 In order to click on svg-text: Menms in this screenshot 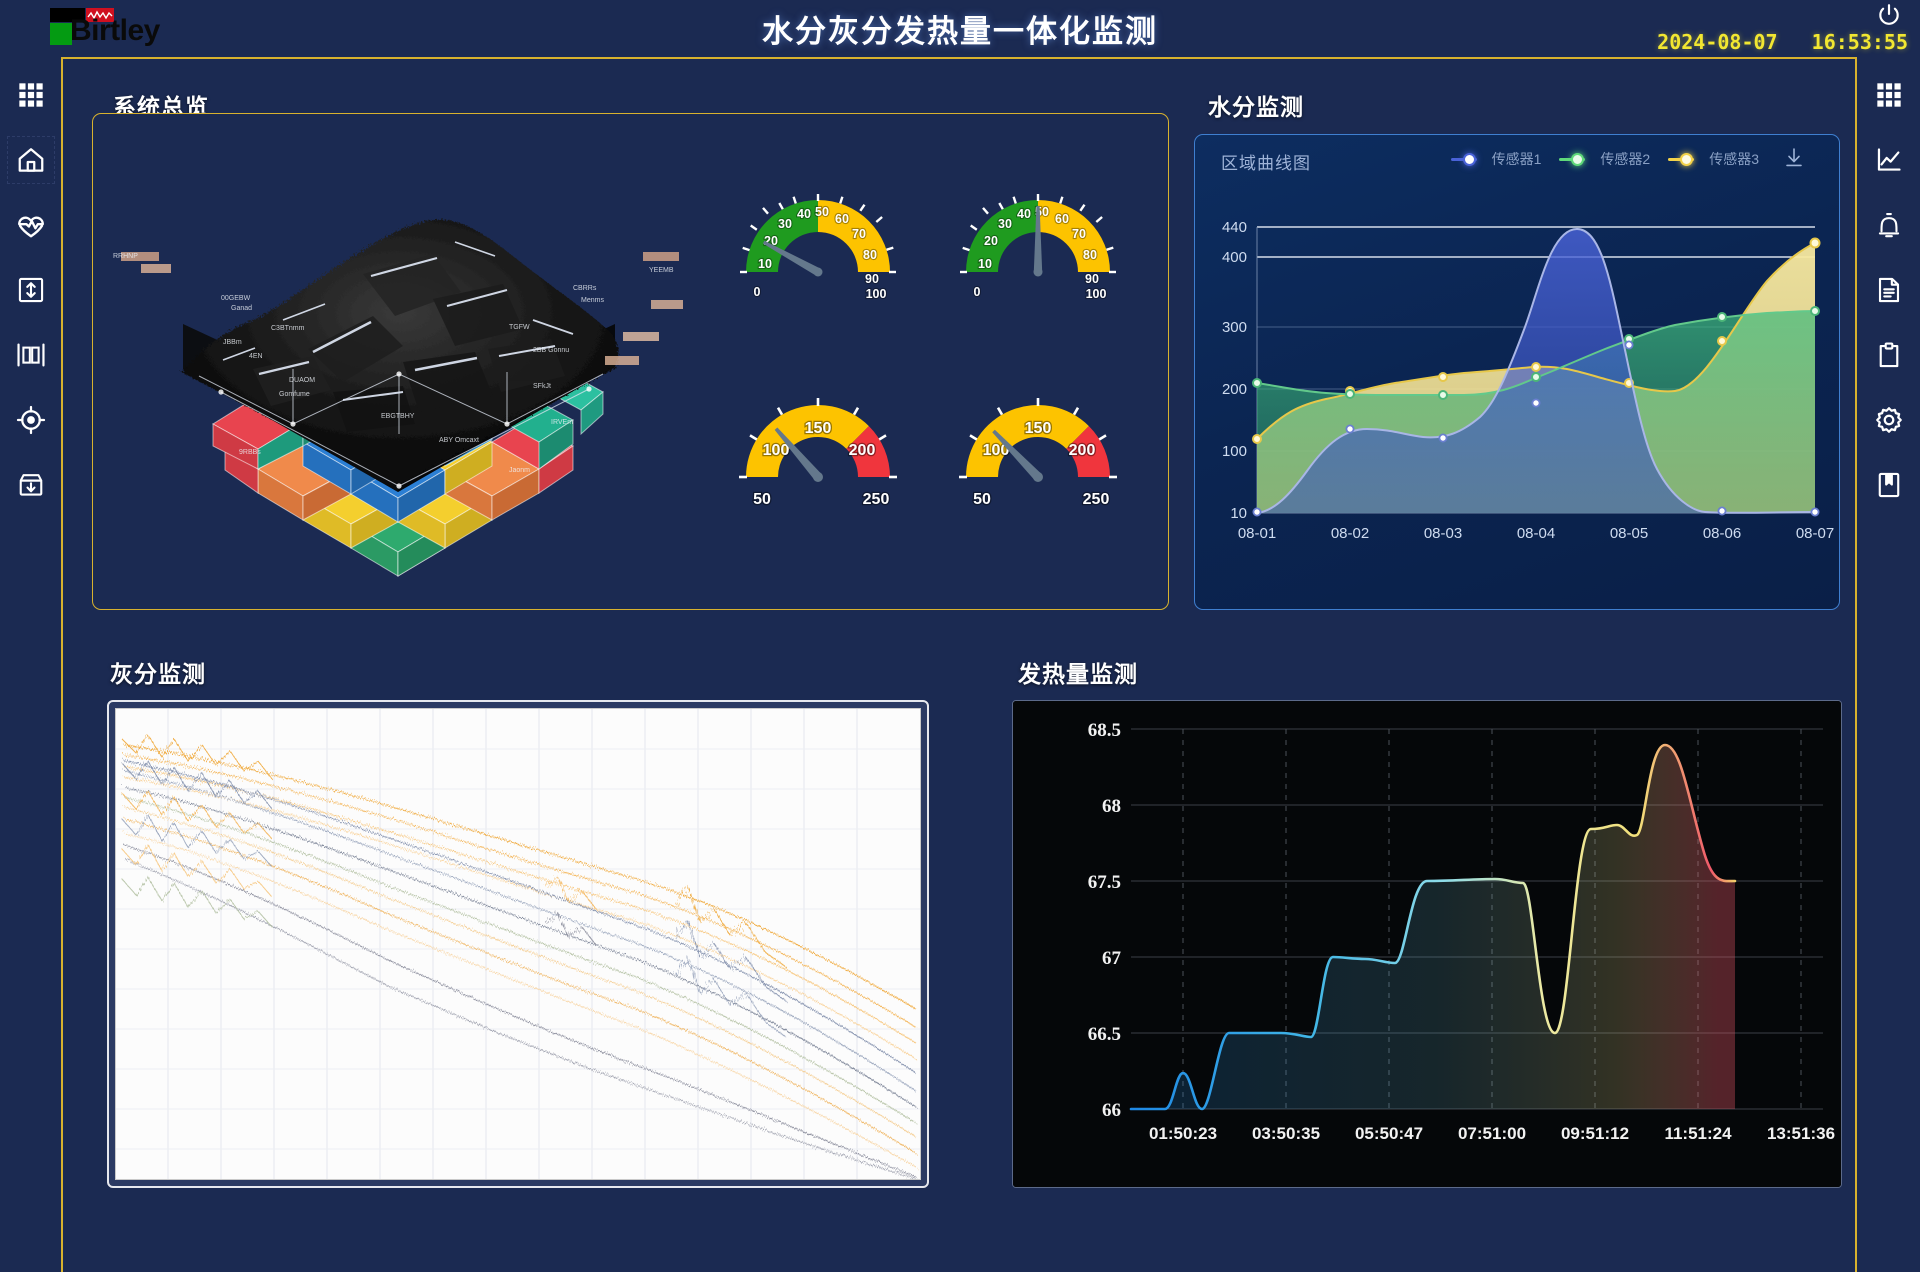, I will do `click(592, 300)`.